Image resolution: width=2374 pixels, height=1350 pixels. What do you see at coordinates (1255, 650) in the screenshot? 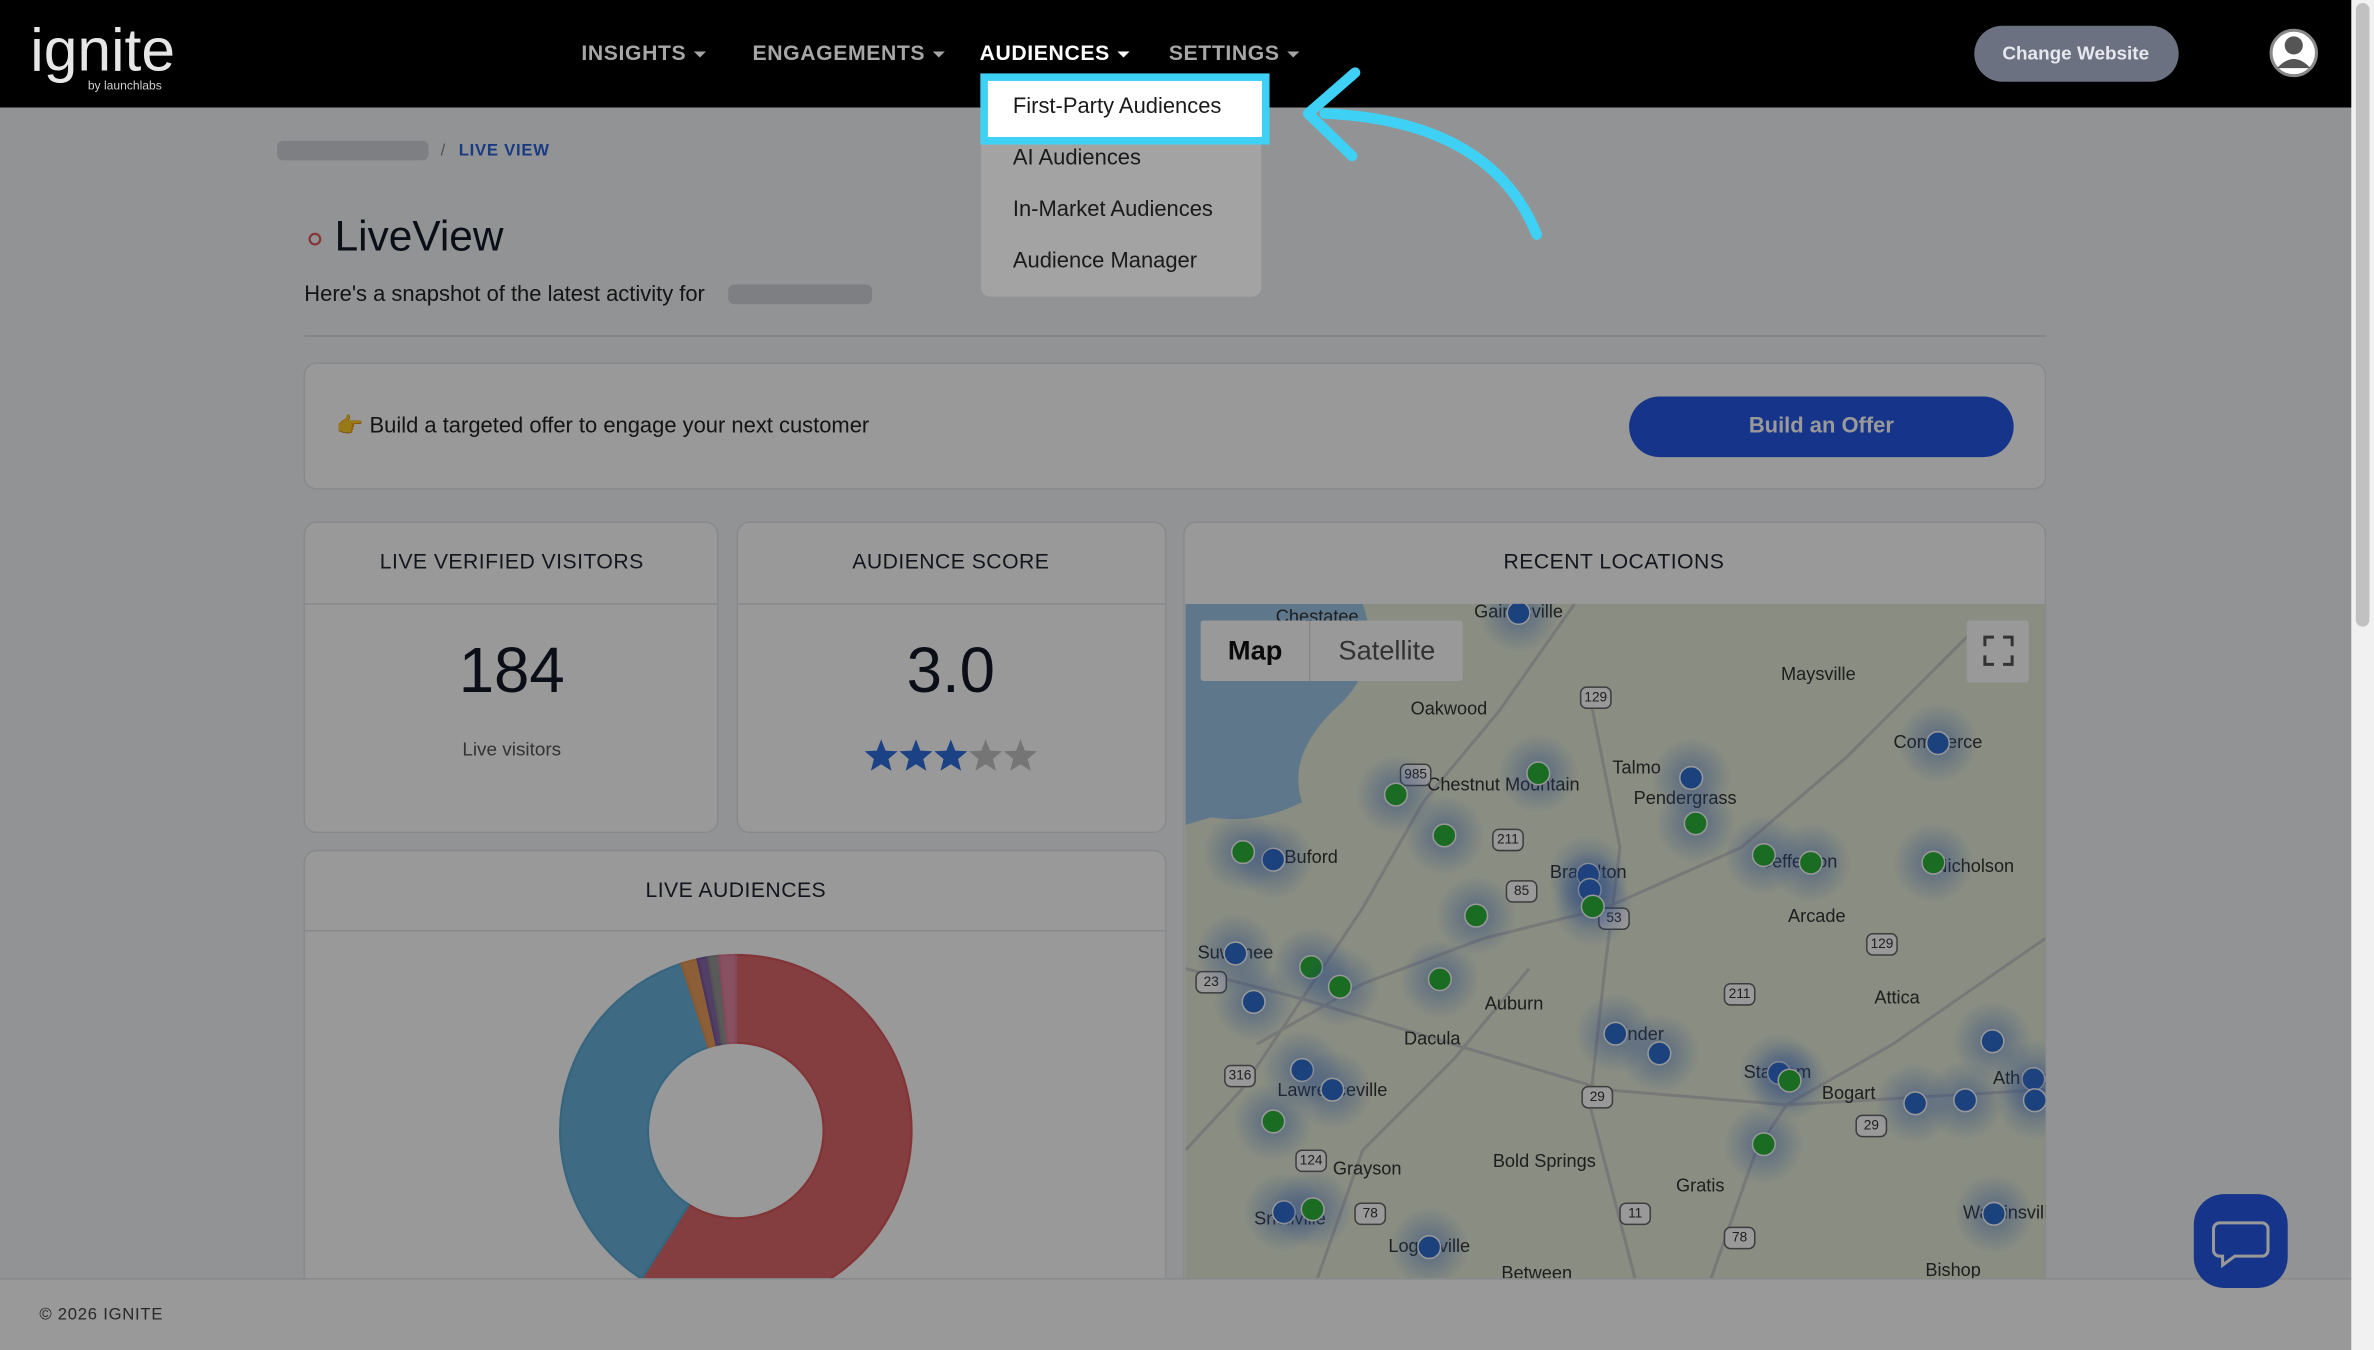
I see `map-button: Map` at bounding box center [1255, 650].